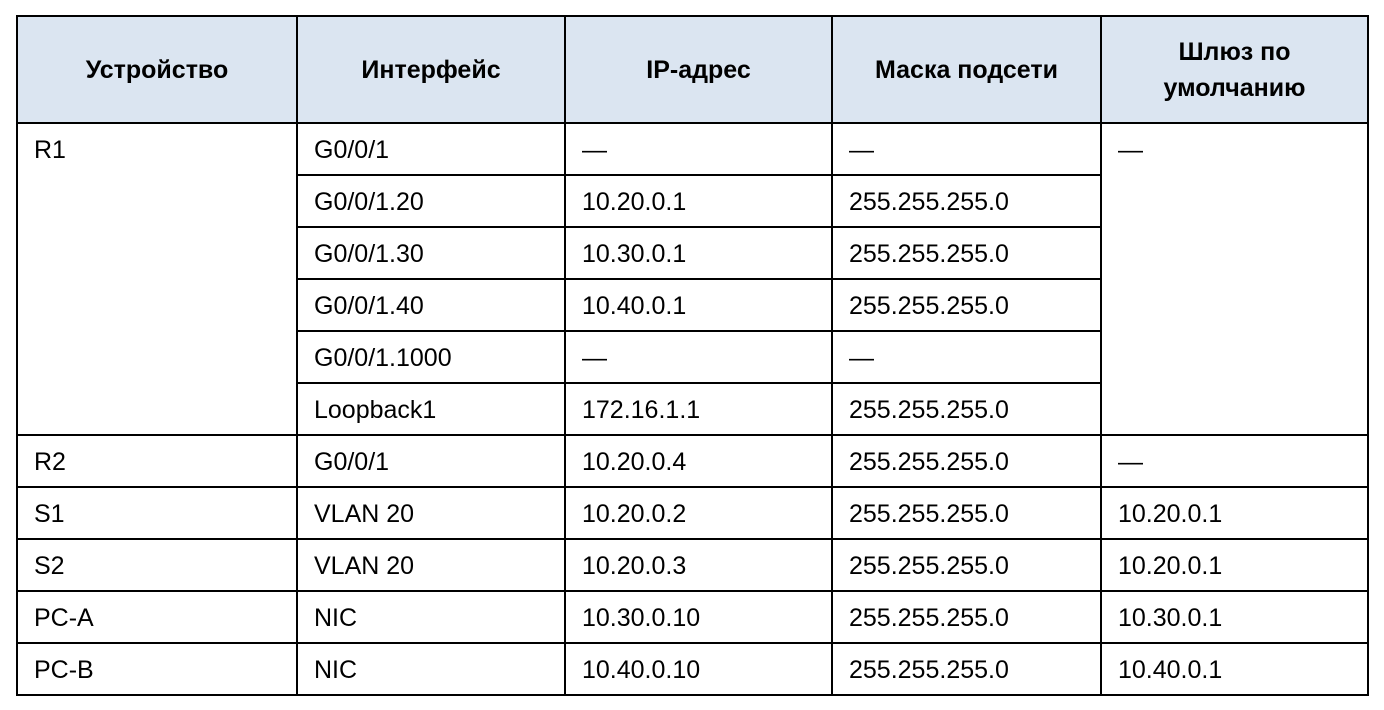 The image size is (1384, 710). I want to click on cell-ip: 10.30.0.1, so click(698, 253).